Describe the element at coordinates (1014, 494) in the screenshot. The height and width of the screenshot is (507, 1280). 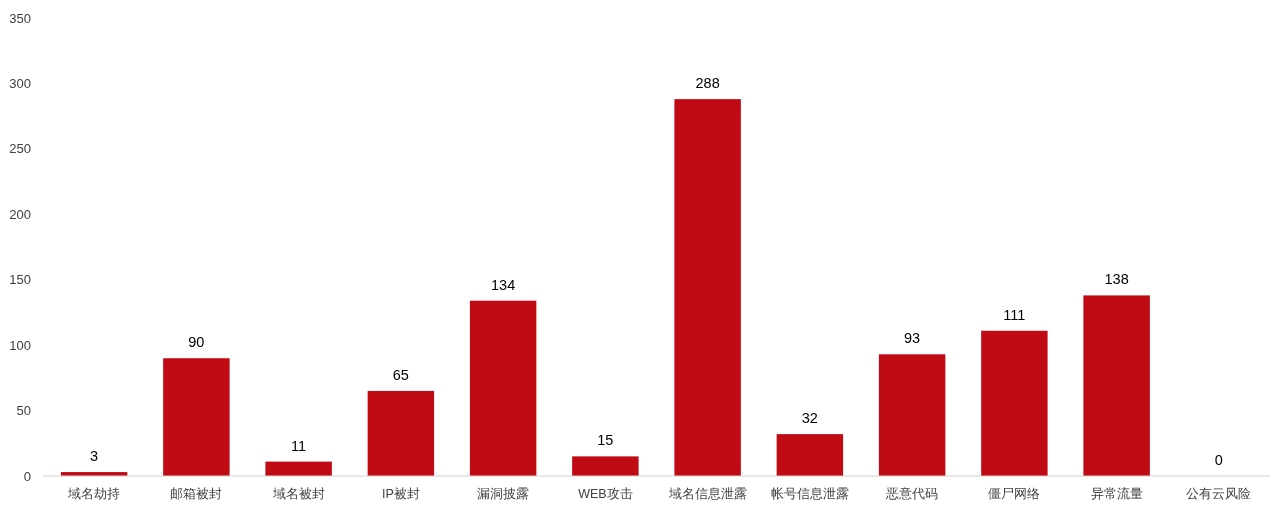
I see `x-tick-label: 僵尸网络` at that location.